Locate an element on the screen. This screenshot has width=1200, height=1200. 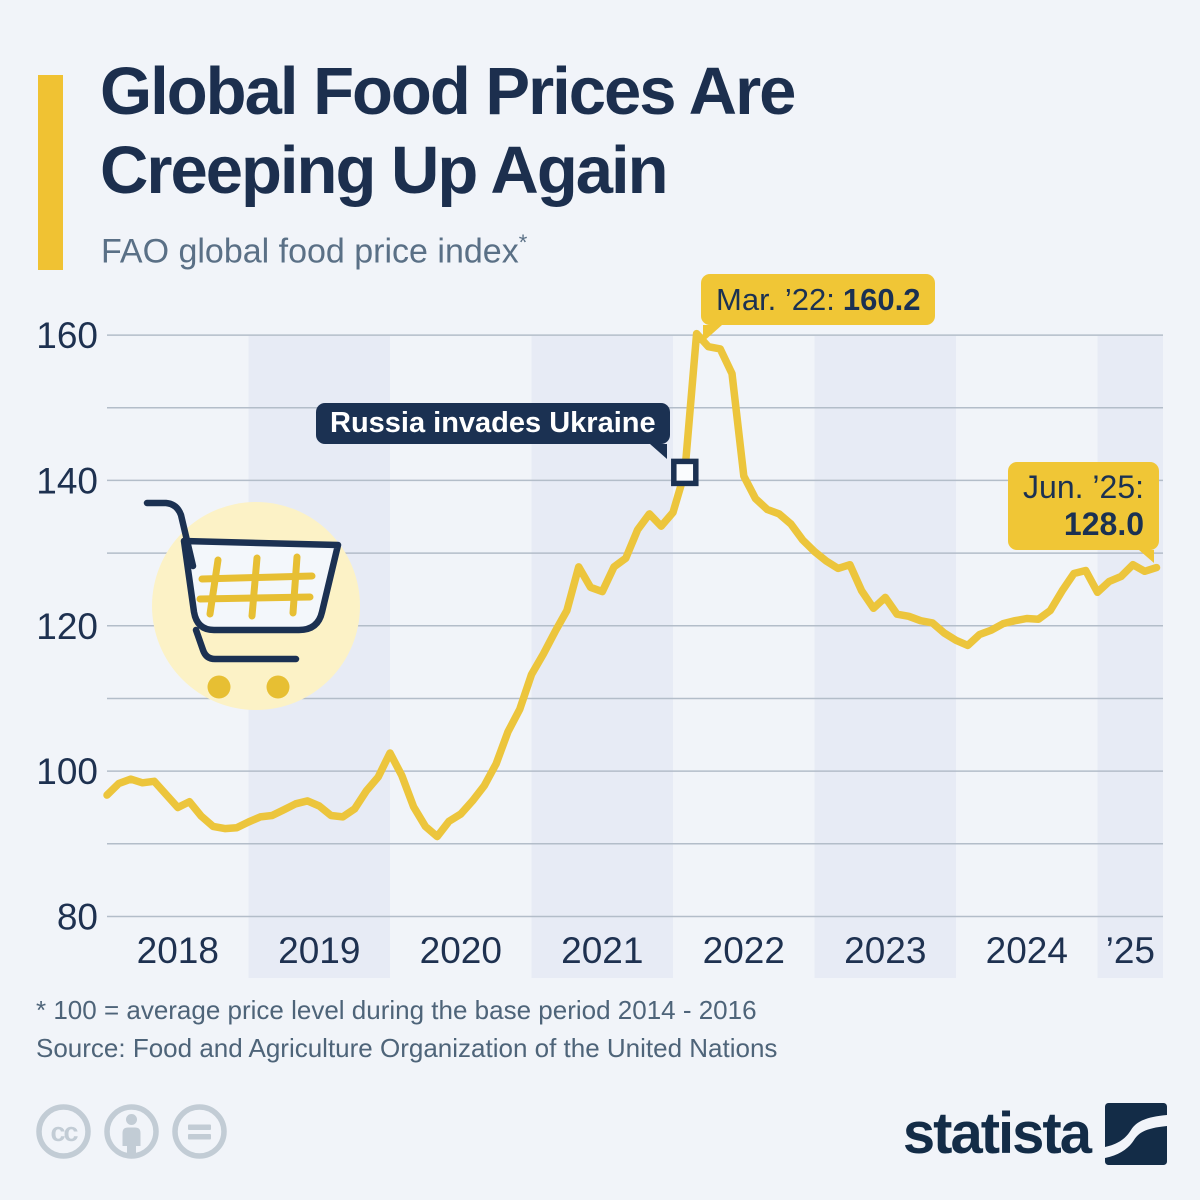
license-icons: cc is located at coordinates (131, 1131).